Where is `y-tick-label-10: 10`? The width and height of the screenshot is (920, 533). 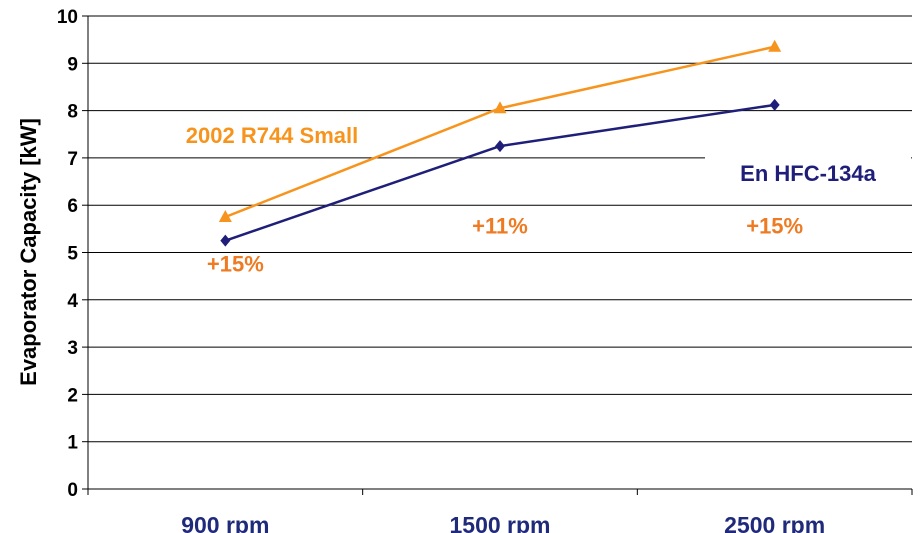 y-tick-label-10: 10 is located at coordinates (67, 17).